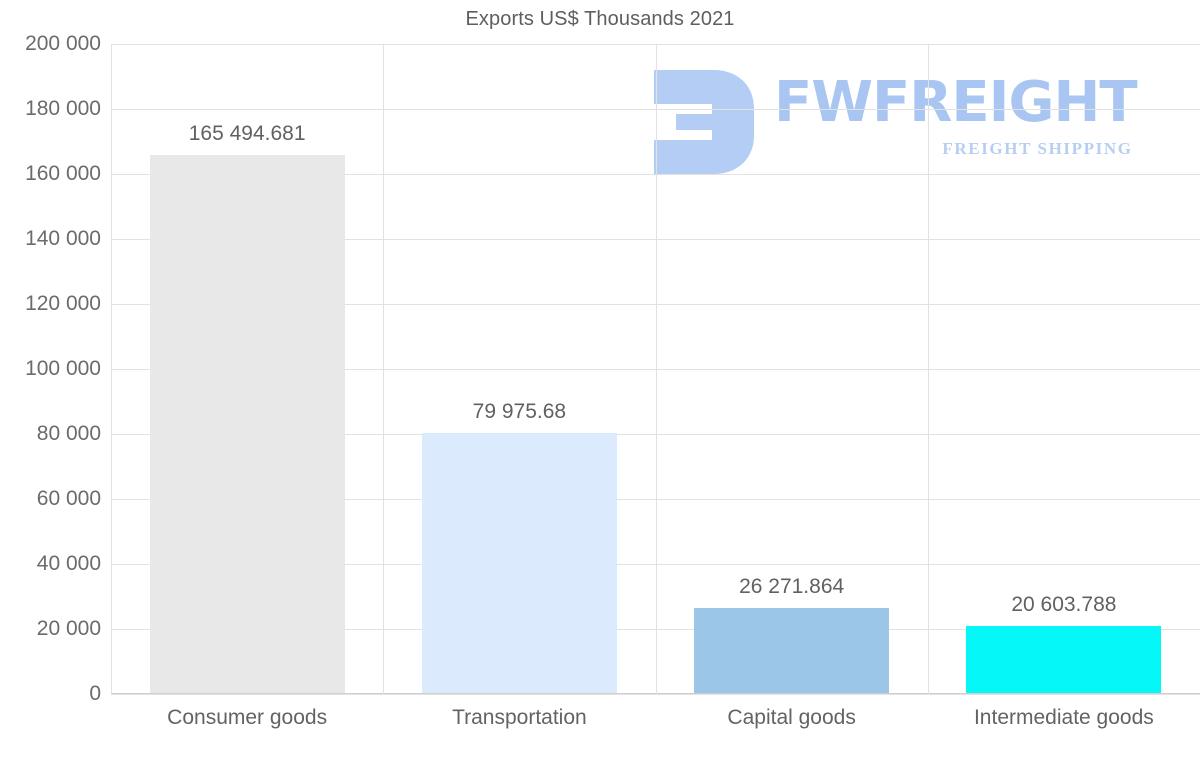  I want to click on y-axis-tick-label: 160 000, so click(63, 173).